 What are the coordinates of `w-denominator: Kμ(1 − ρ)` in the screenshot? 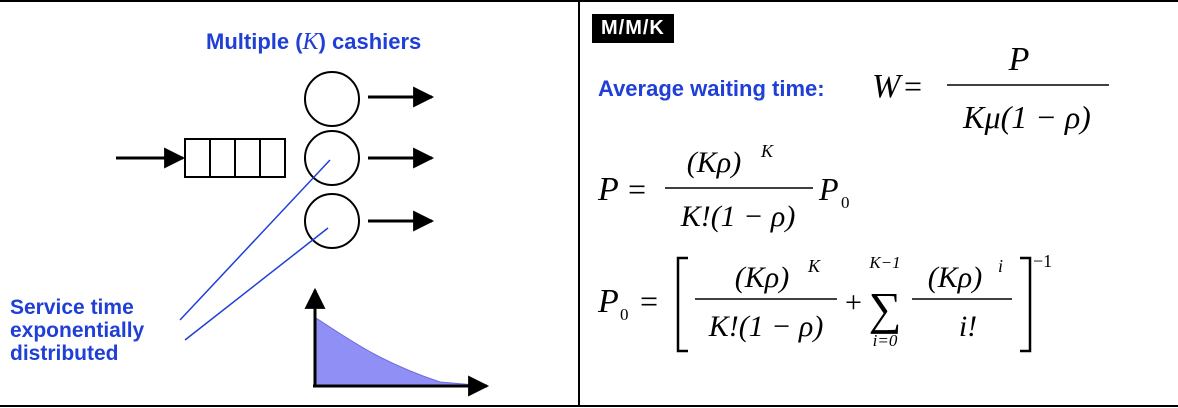 It's located at (1026, 117).